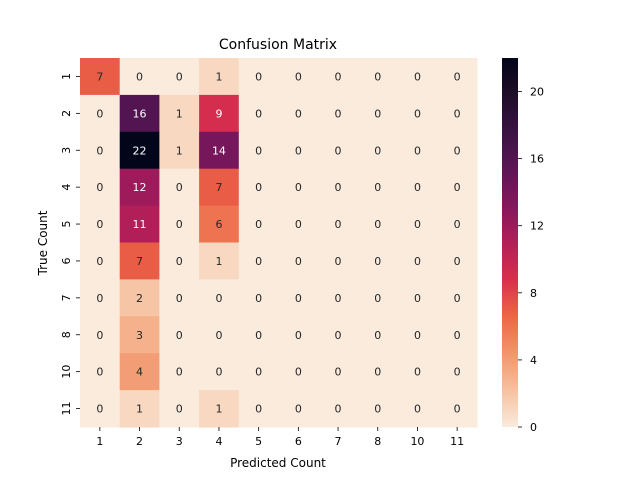 This screenshot has width=640, height=480. Describe the element at coordinates (533, 427) in the screenshot. I see `colorbar-tick-label: 0` at that location.